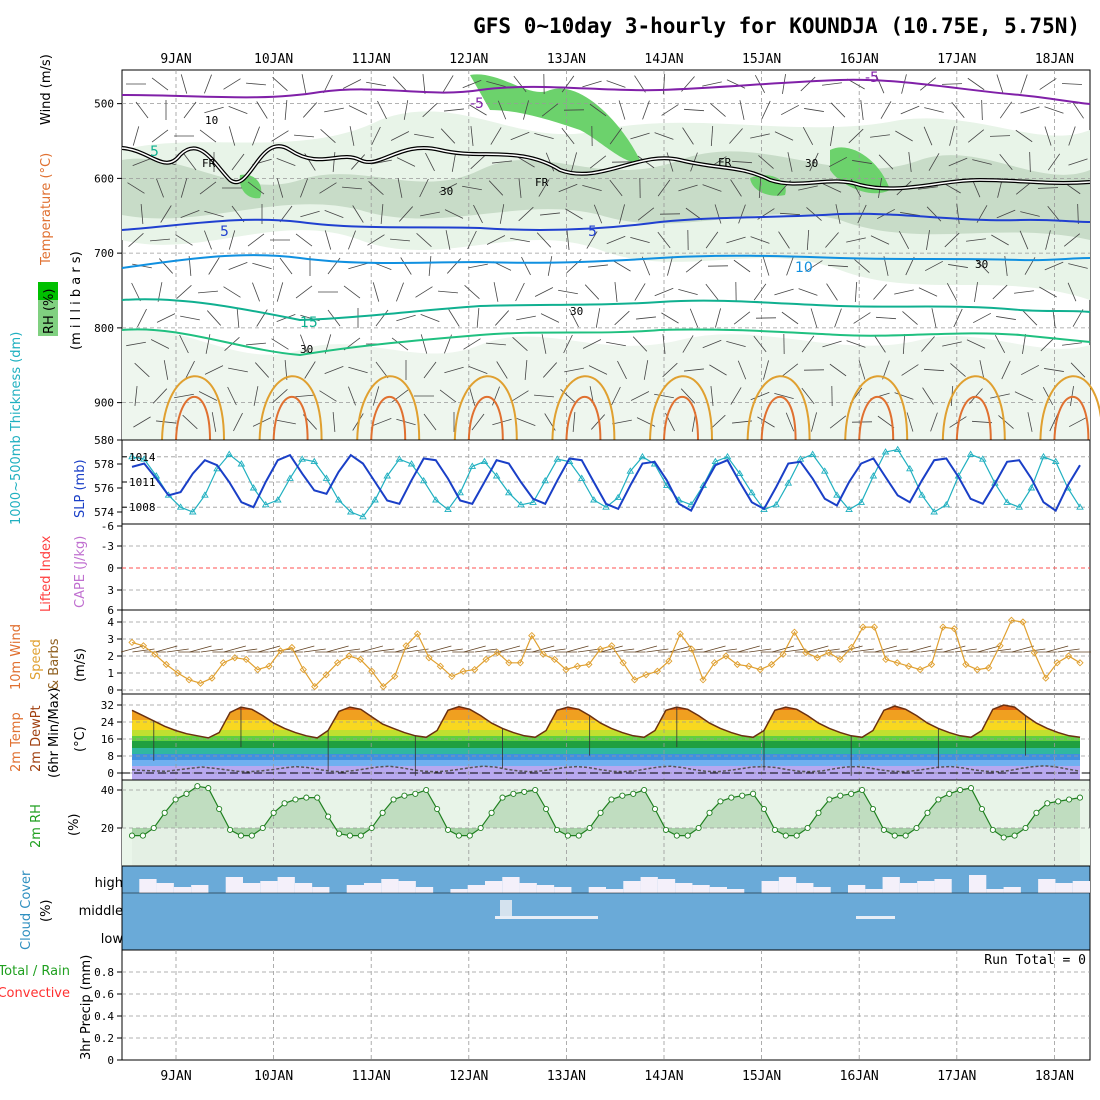 This screenshot has height=1100, width=1100. What do you see at coordinates (110, 639) in the screenshot?
I see `tick-label: 3` at bounding box center [110, 639].